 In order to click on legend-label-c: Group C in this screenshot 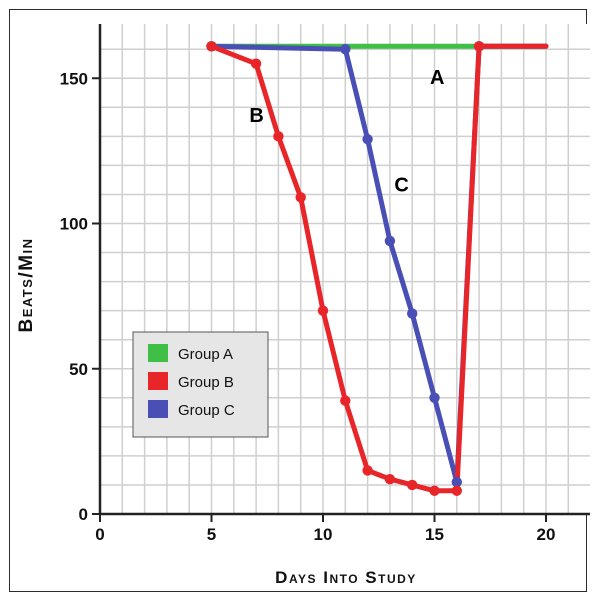, I will do `click(206, 410)`.